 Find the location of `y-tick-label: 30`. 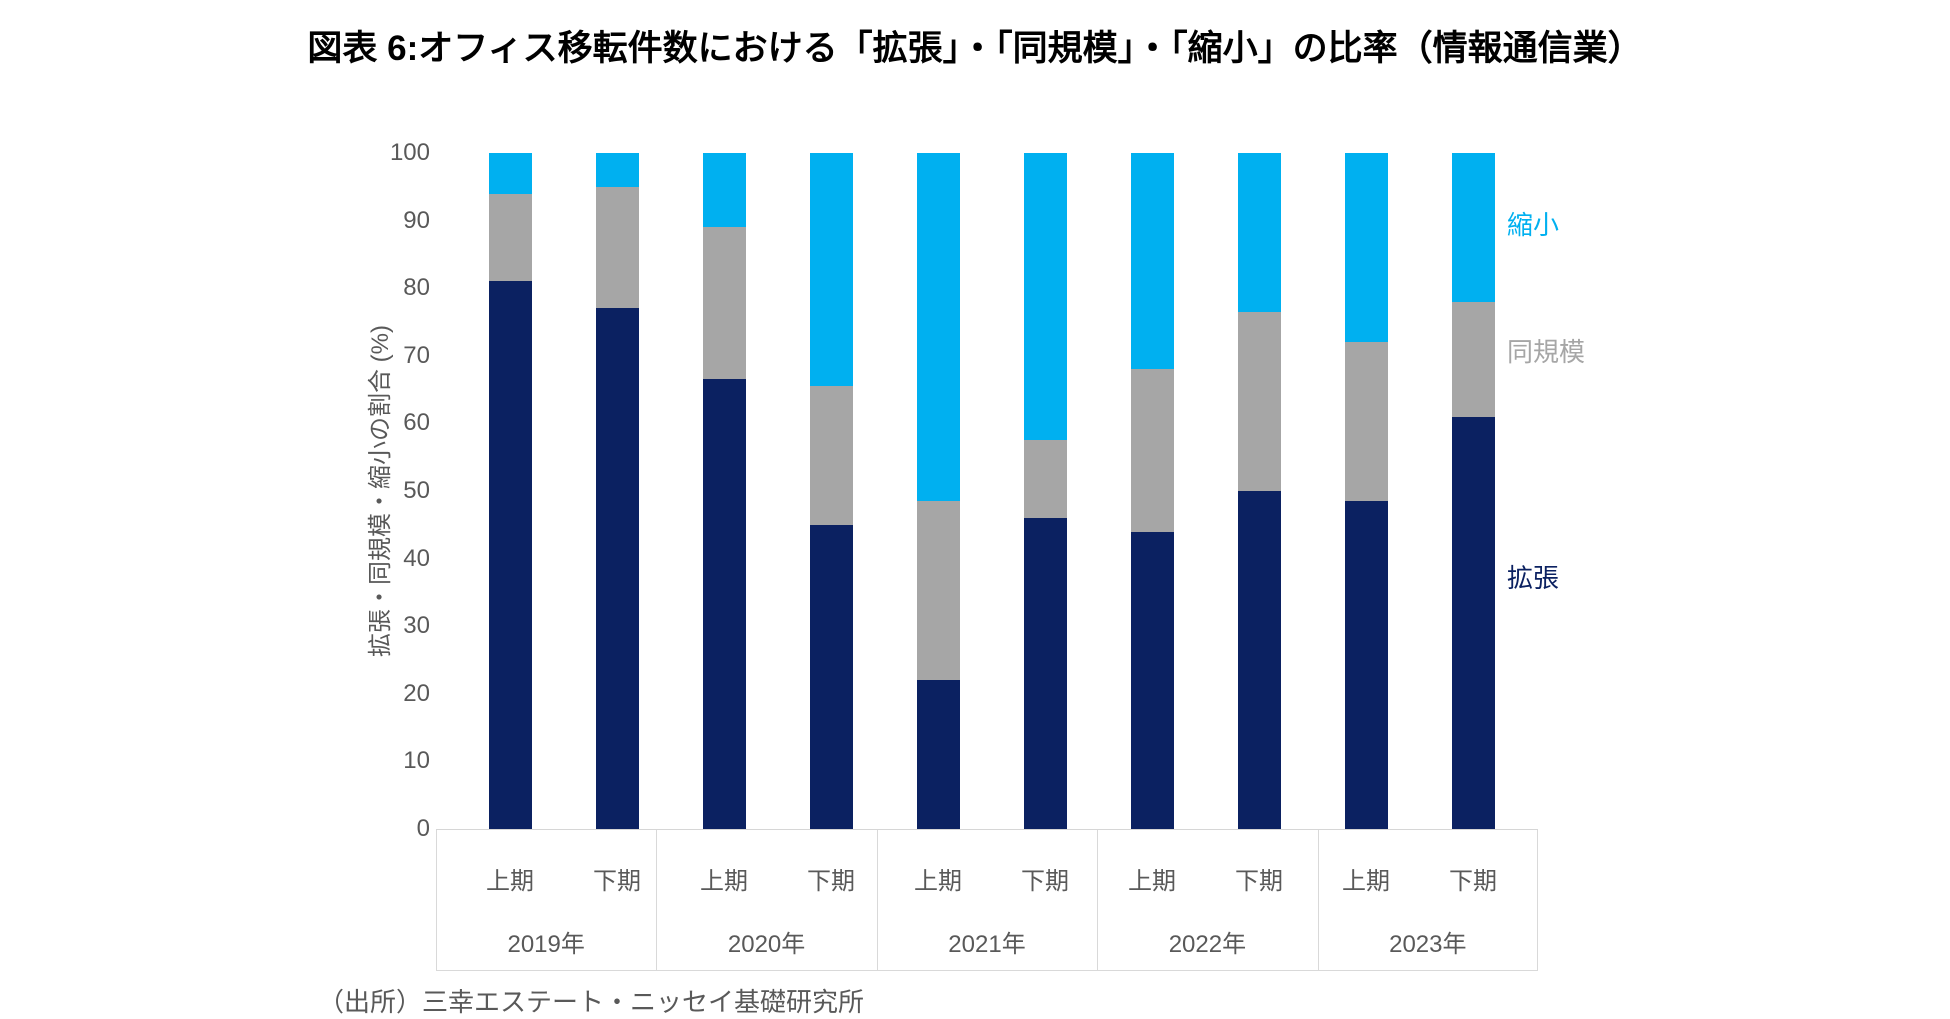

y-tick-label: 30 is located at coordinates (416, 626).